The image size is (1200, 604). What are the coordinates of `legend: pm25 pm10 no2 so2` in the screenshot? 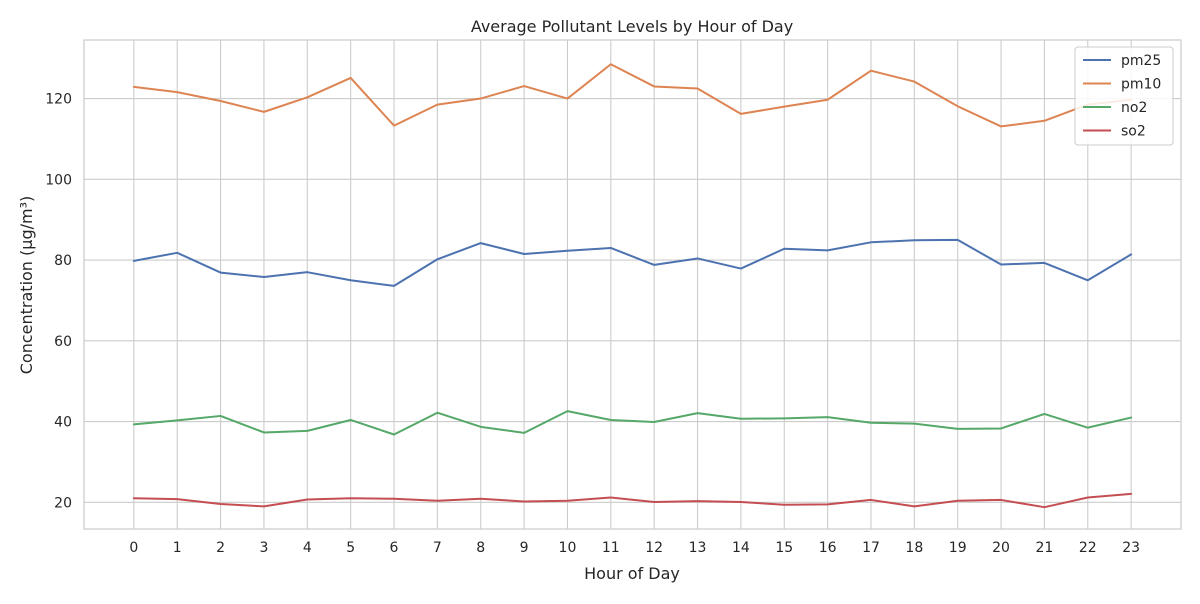 It's located at (1124, 96).